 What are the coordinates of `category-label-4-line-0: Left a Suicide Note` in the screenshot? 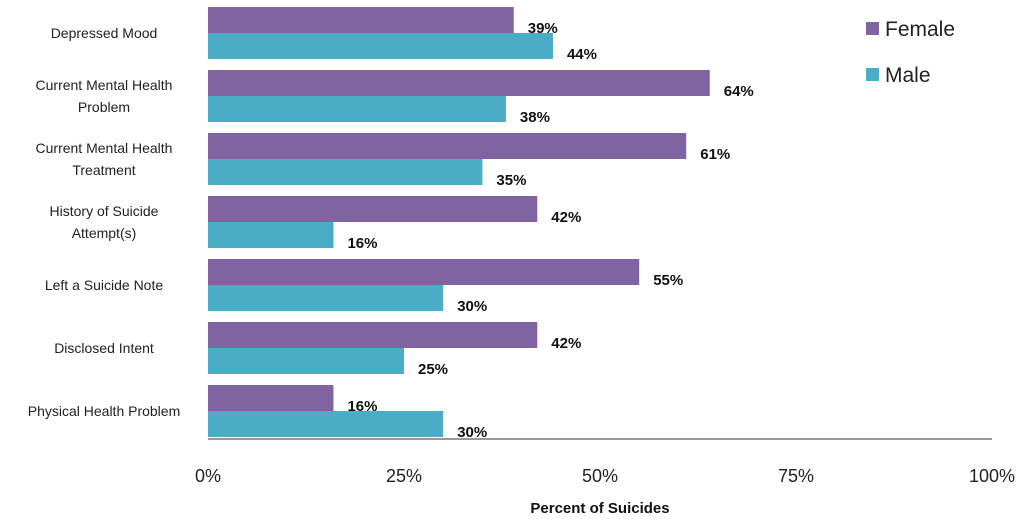 It's located at (104, 285).